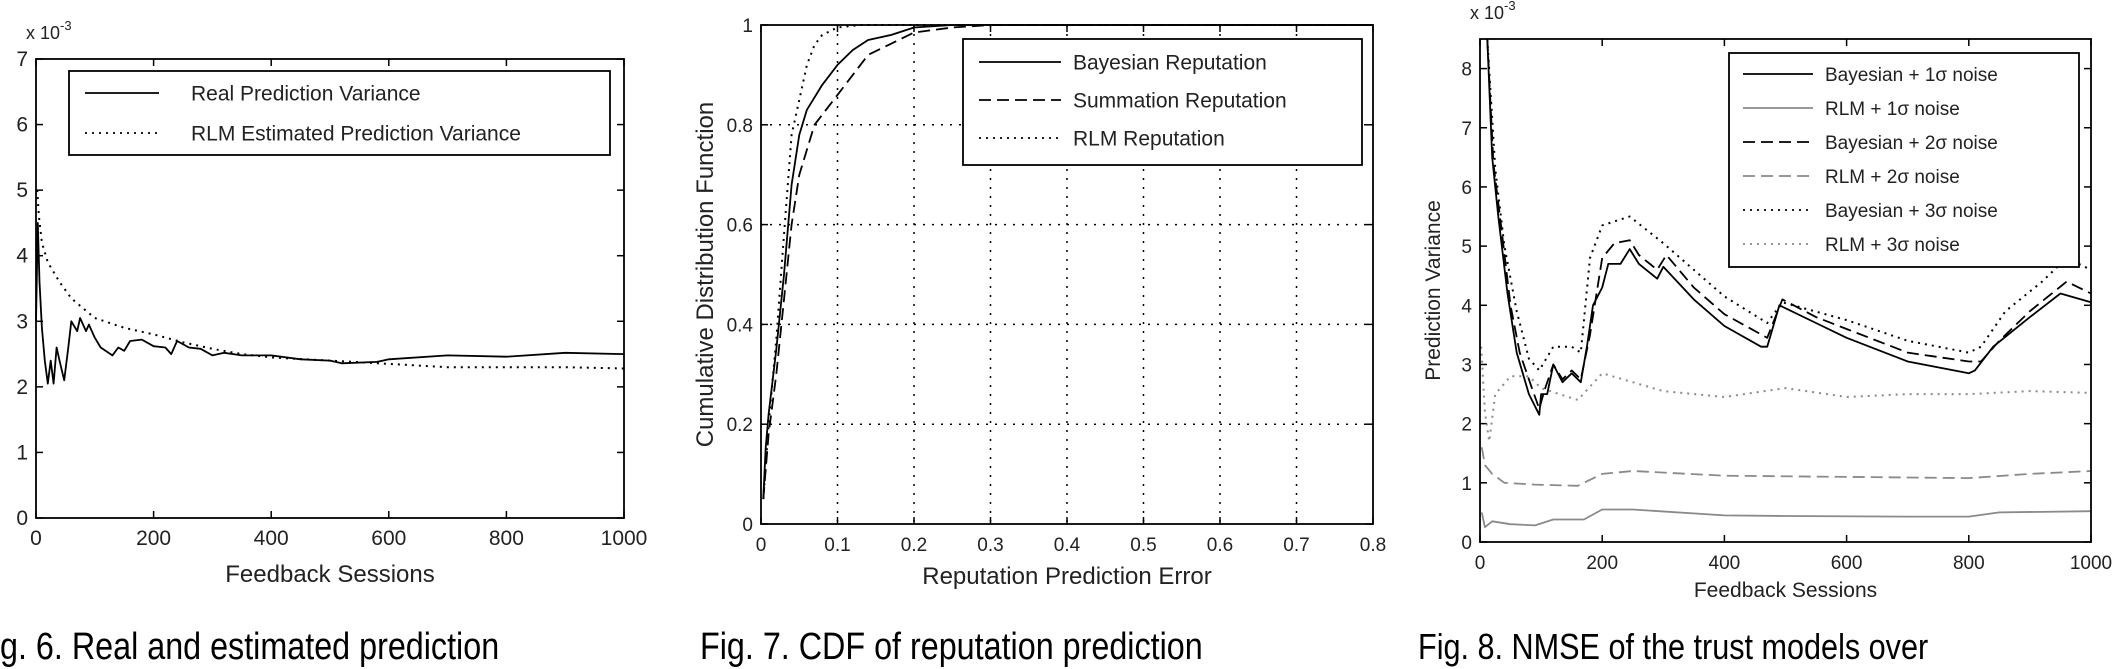 This screenshot has height=669, width=2120. What do you see at coordinates (1220, 545) in the screenshot?
I see `x-tick-label: 0.6` at bounding box center [1220, 545].